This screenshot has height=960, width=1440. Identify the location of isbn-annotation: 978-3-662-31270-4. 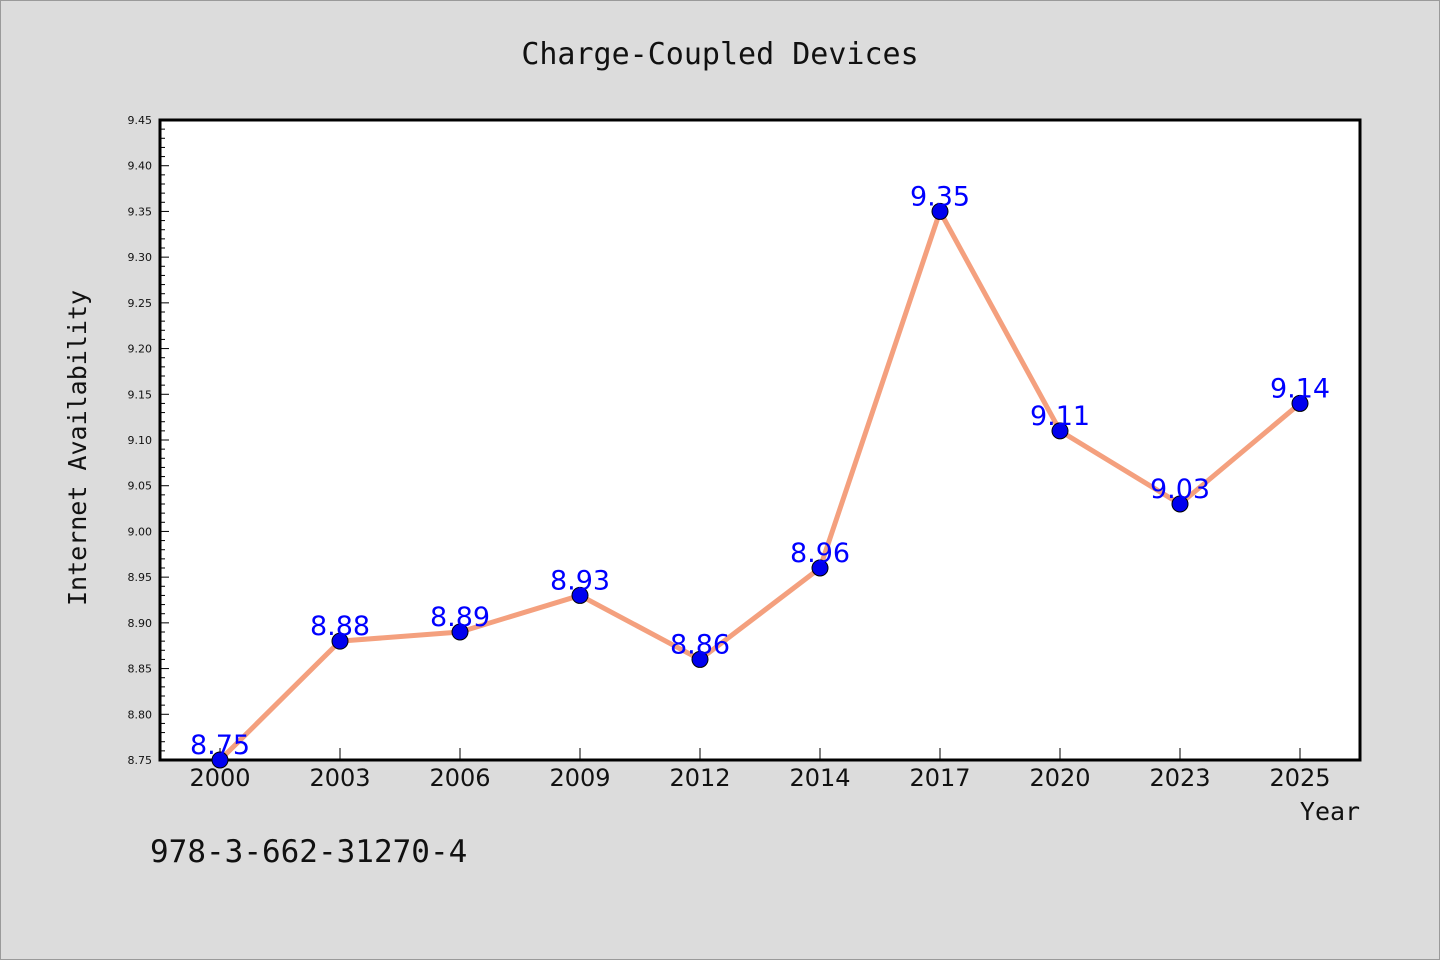
(309, 852).